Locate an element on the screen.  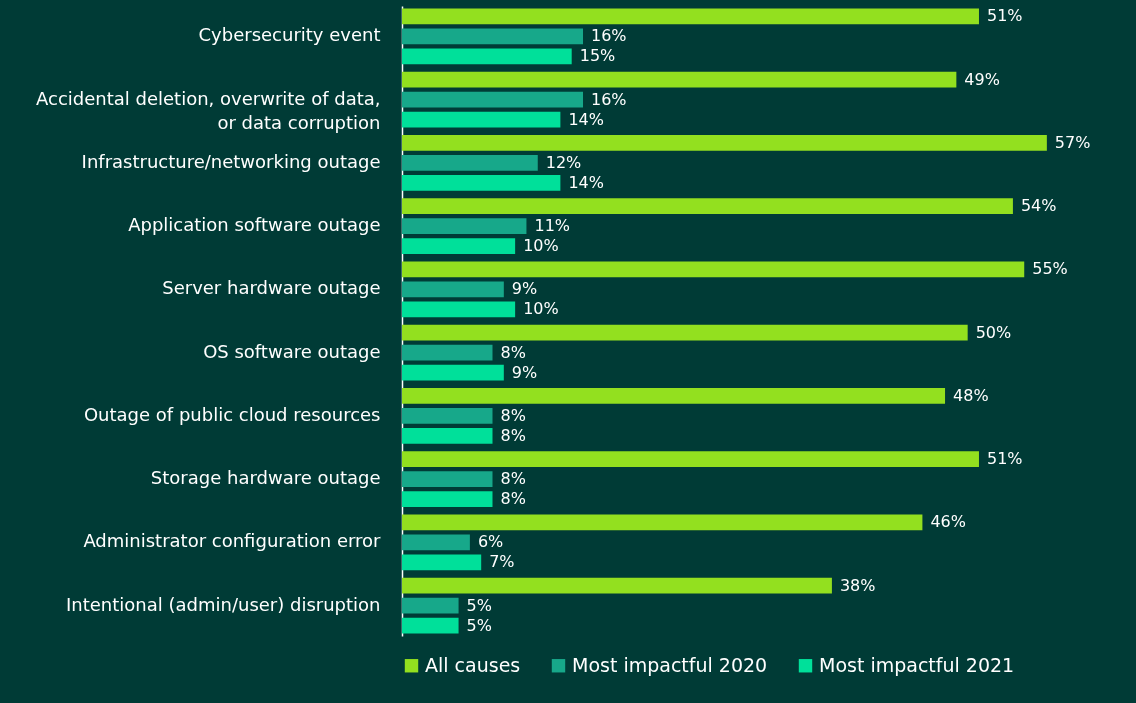
y-tick-label: Application software outage is located at coordinates (254, 225).